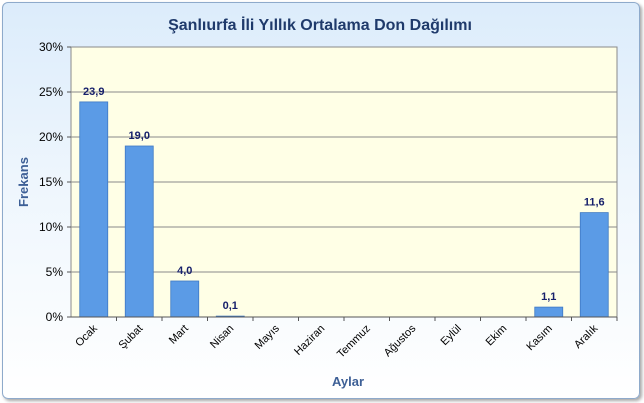  I want to click on x-tick-label: Kasım, so click(539, 338).